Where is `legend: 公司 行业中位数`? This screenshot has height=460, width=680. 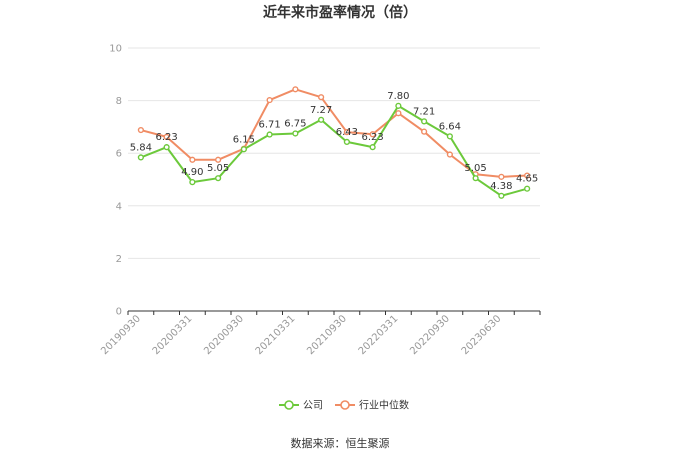
legend: 公司 行业中位数 is located at coordinates (344, 405).